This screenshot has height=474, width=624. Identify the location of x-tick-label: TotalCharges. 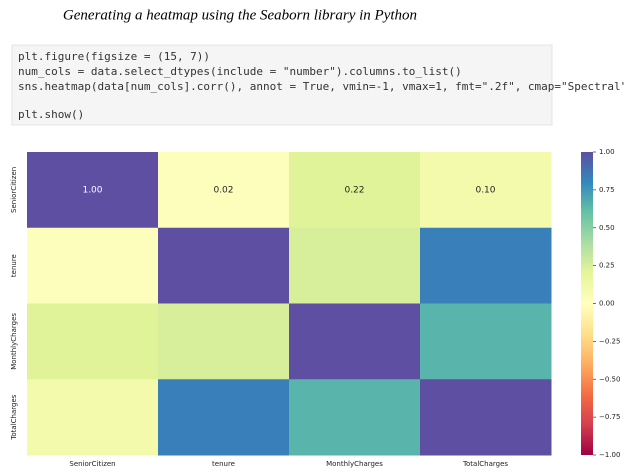
(485, 464).